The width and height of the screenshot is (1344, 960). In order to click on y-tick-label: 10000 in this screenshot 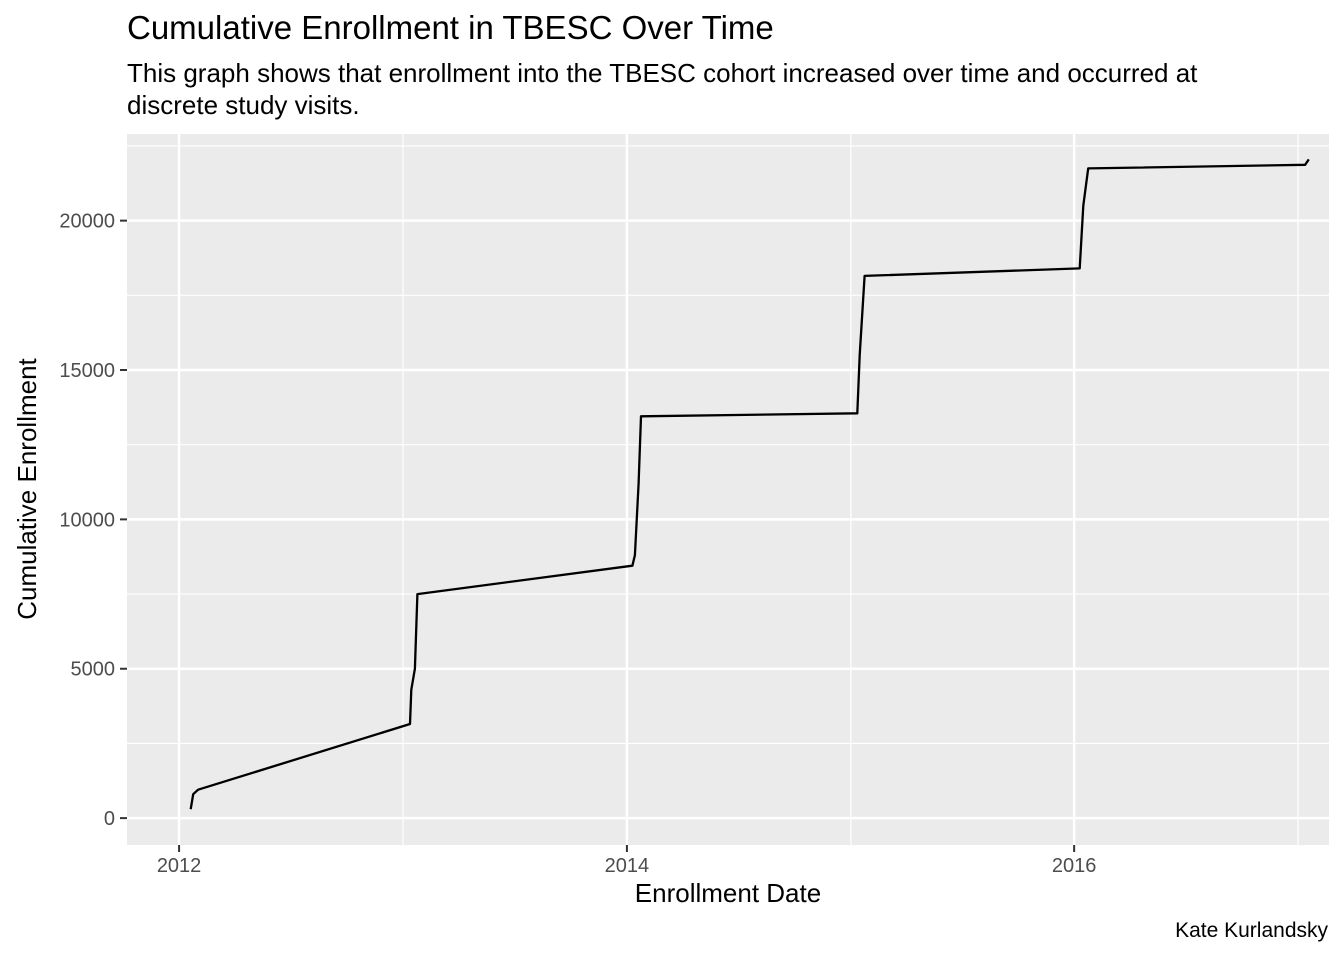, I will do `click(87, 520)`.